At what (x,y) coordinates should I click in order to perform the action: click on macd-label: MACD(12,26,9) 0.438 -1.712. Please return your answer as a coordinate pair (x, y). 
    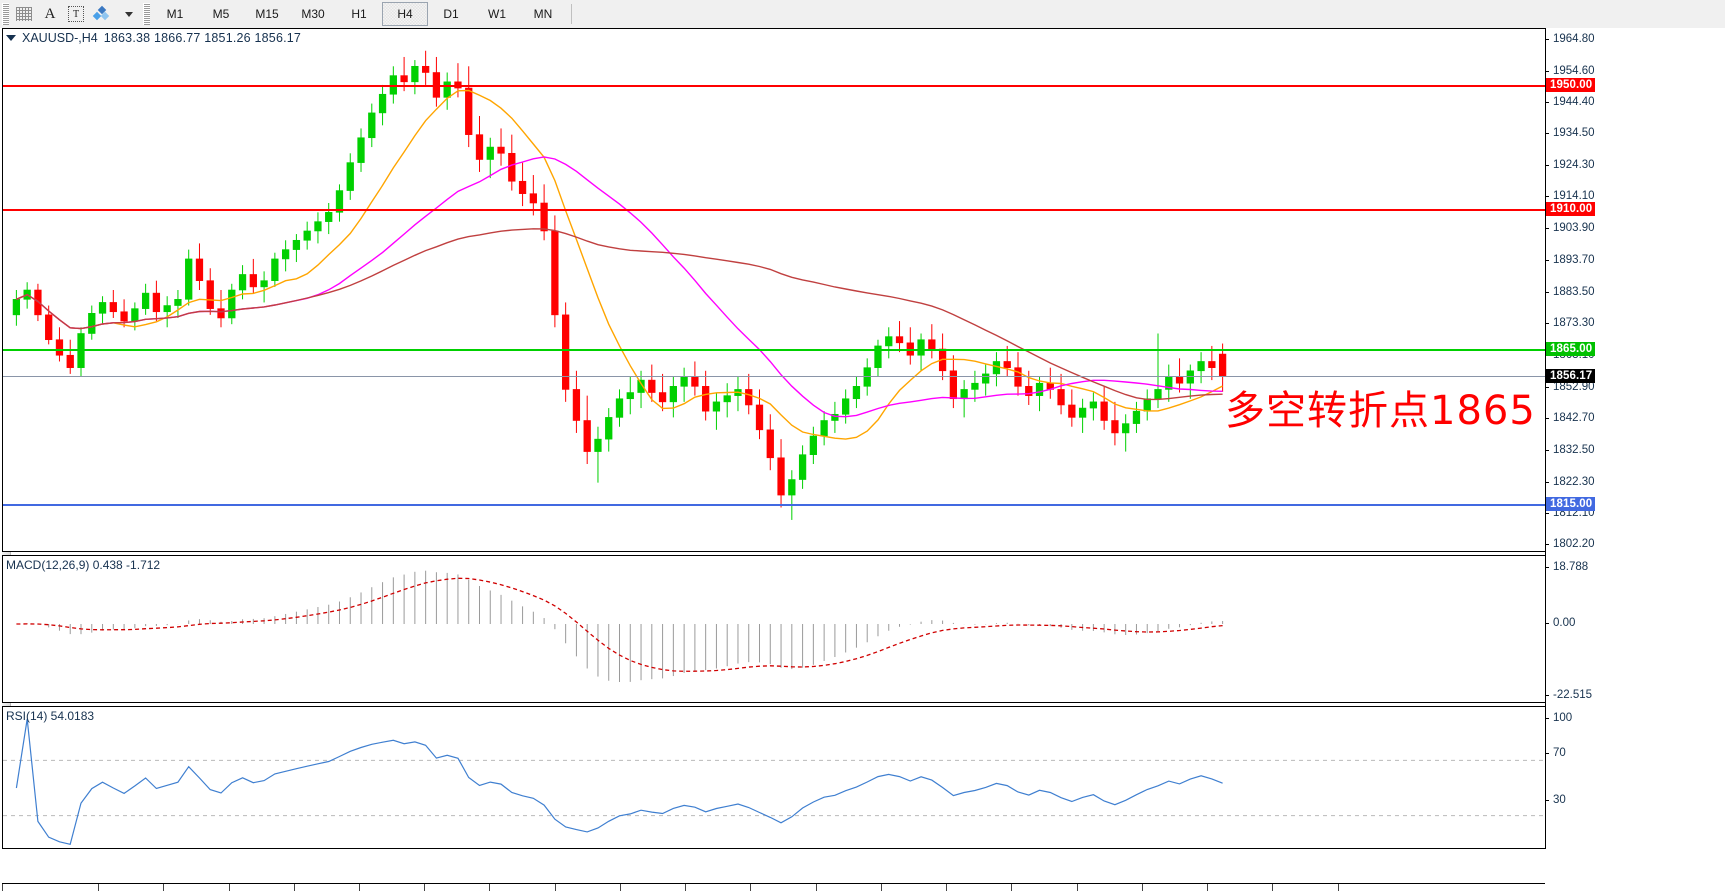
    Looking at the image, I should click on (83, 565).